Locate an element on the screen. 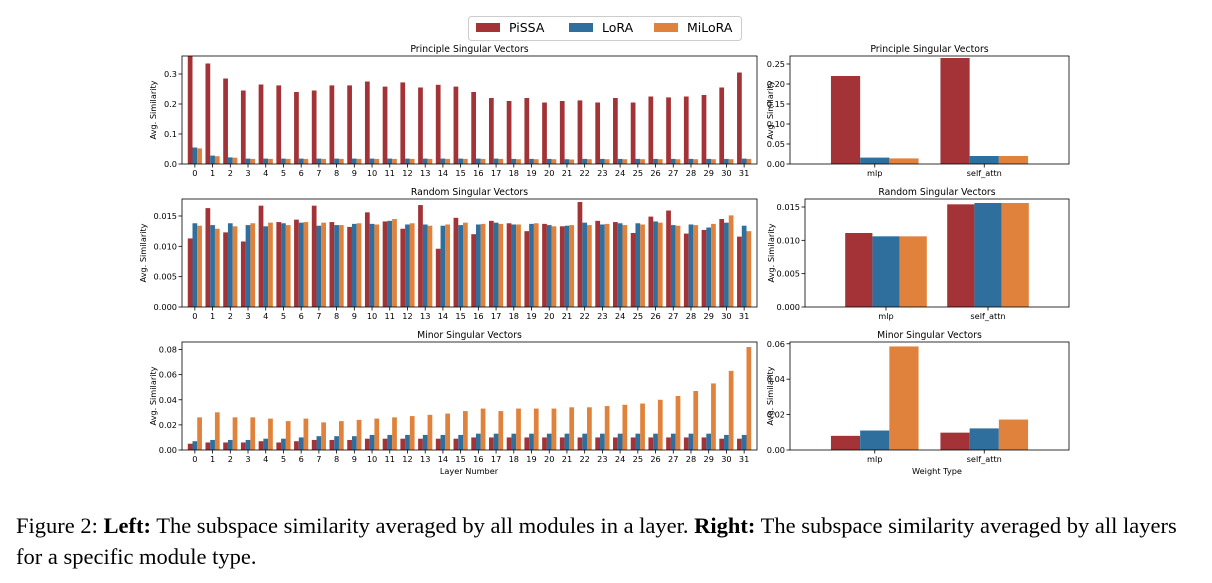  x-axis-label: Weight Type is located at coordinates (937, 471).